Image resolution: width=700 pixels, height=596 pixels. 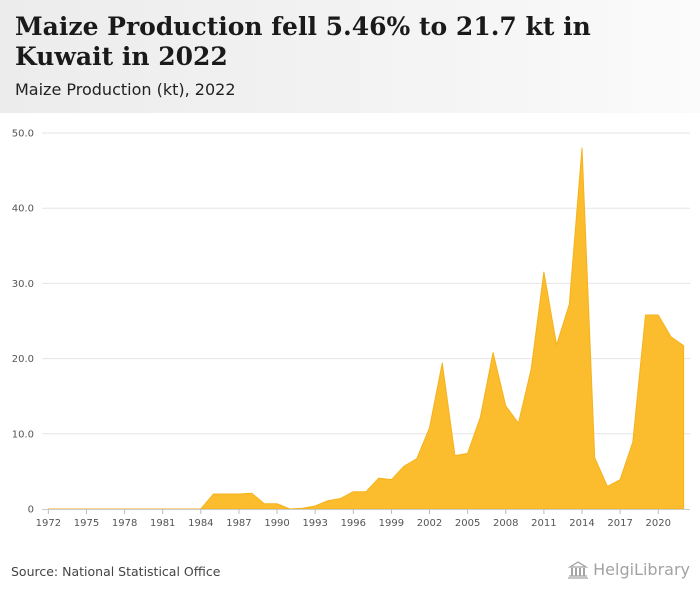 What do you see at coordinates (23, 209) in the screenshot?
I see `y-tick-label: 40.0` at bounding box center [23, 209].